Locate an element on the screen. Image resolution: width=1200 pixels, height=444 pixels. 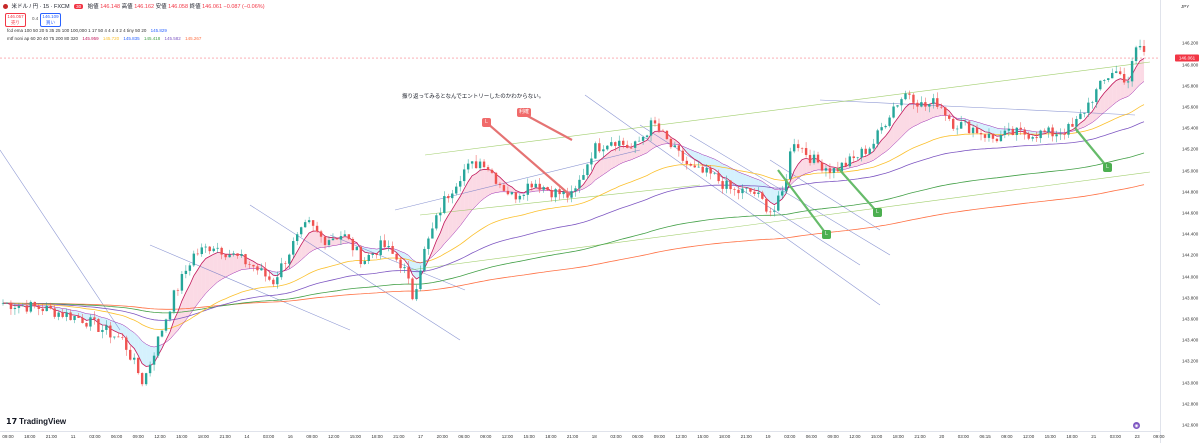
price-tick-label: 143.000 is located at coordinates (1190, 382).